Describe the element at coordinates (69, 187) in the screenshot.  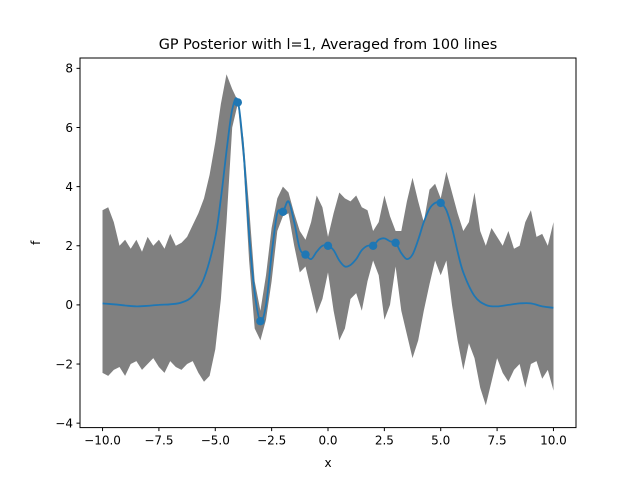
I see `y-tick-label: 4` at that location.